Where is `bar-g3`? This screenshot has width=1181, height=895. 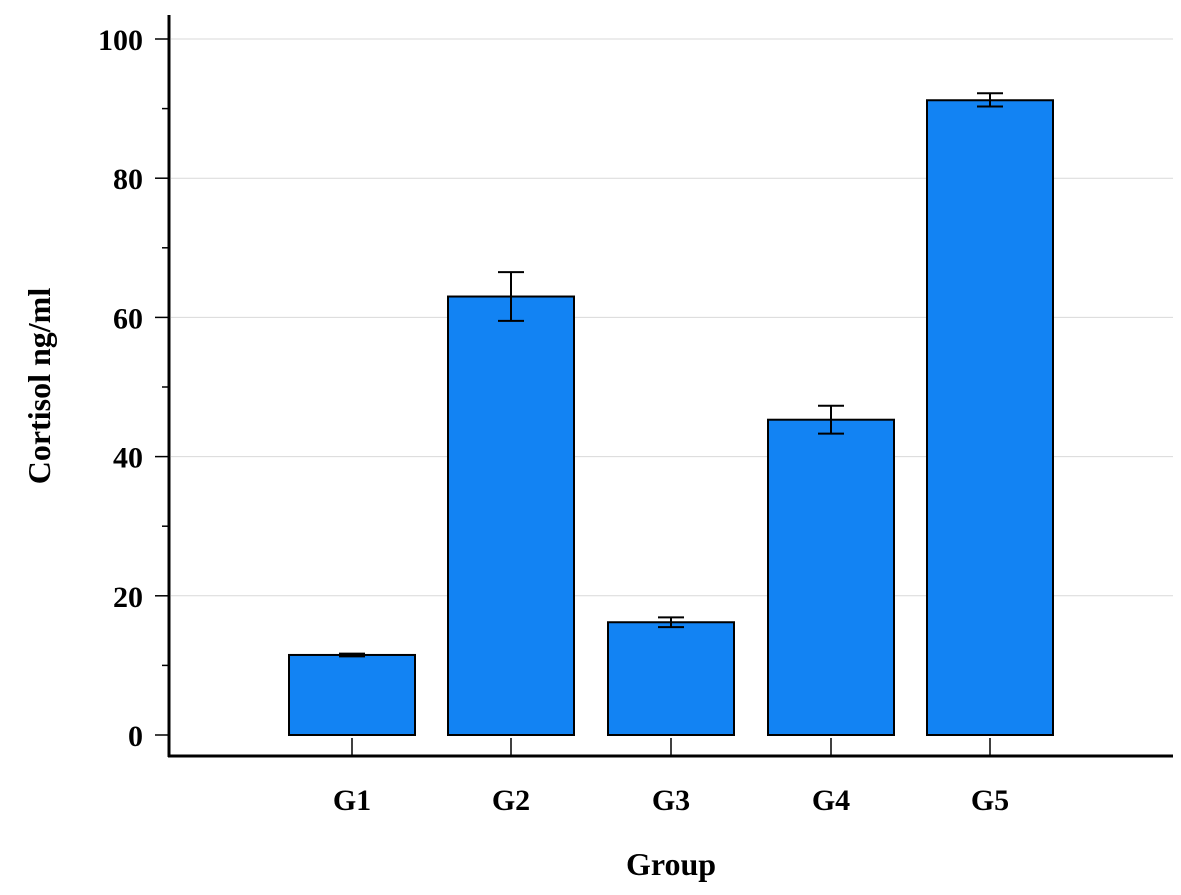 bar-g3 is located at coordinates (671, 678).